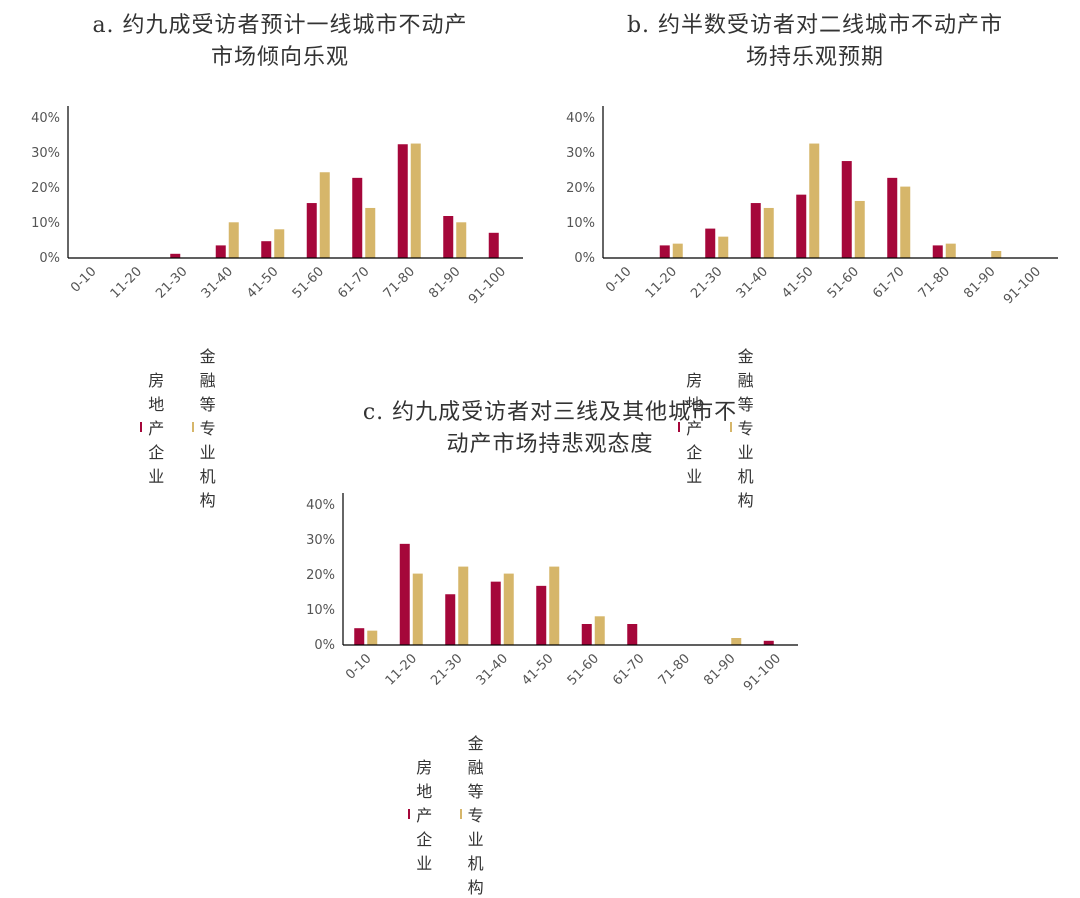  What do you see at coordinates (45, 118) in the screenshot?
I see `chart-a-ytick-label: 40%` at bounding box center [45, 118].